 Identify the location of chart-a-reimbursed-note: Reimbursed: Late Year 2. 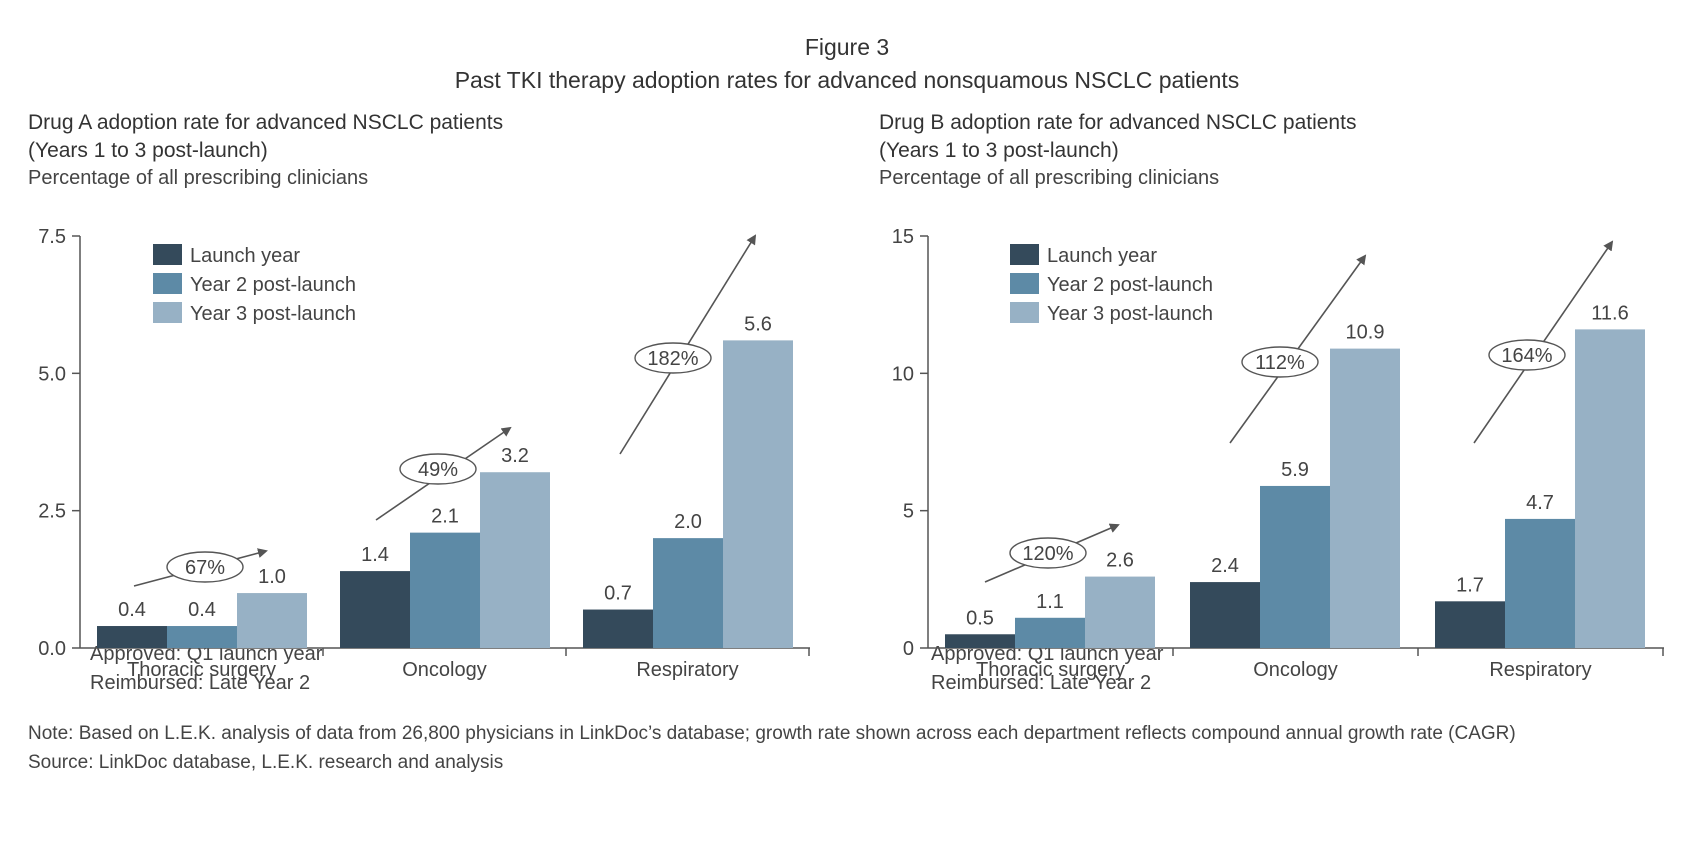
(200, 683).